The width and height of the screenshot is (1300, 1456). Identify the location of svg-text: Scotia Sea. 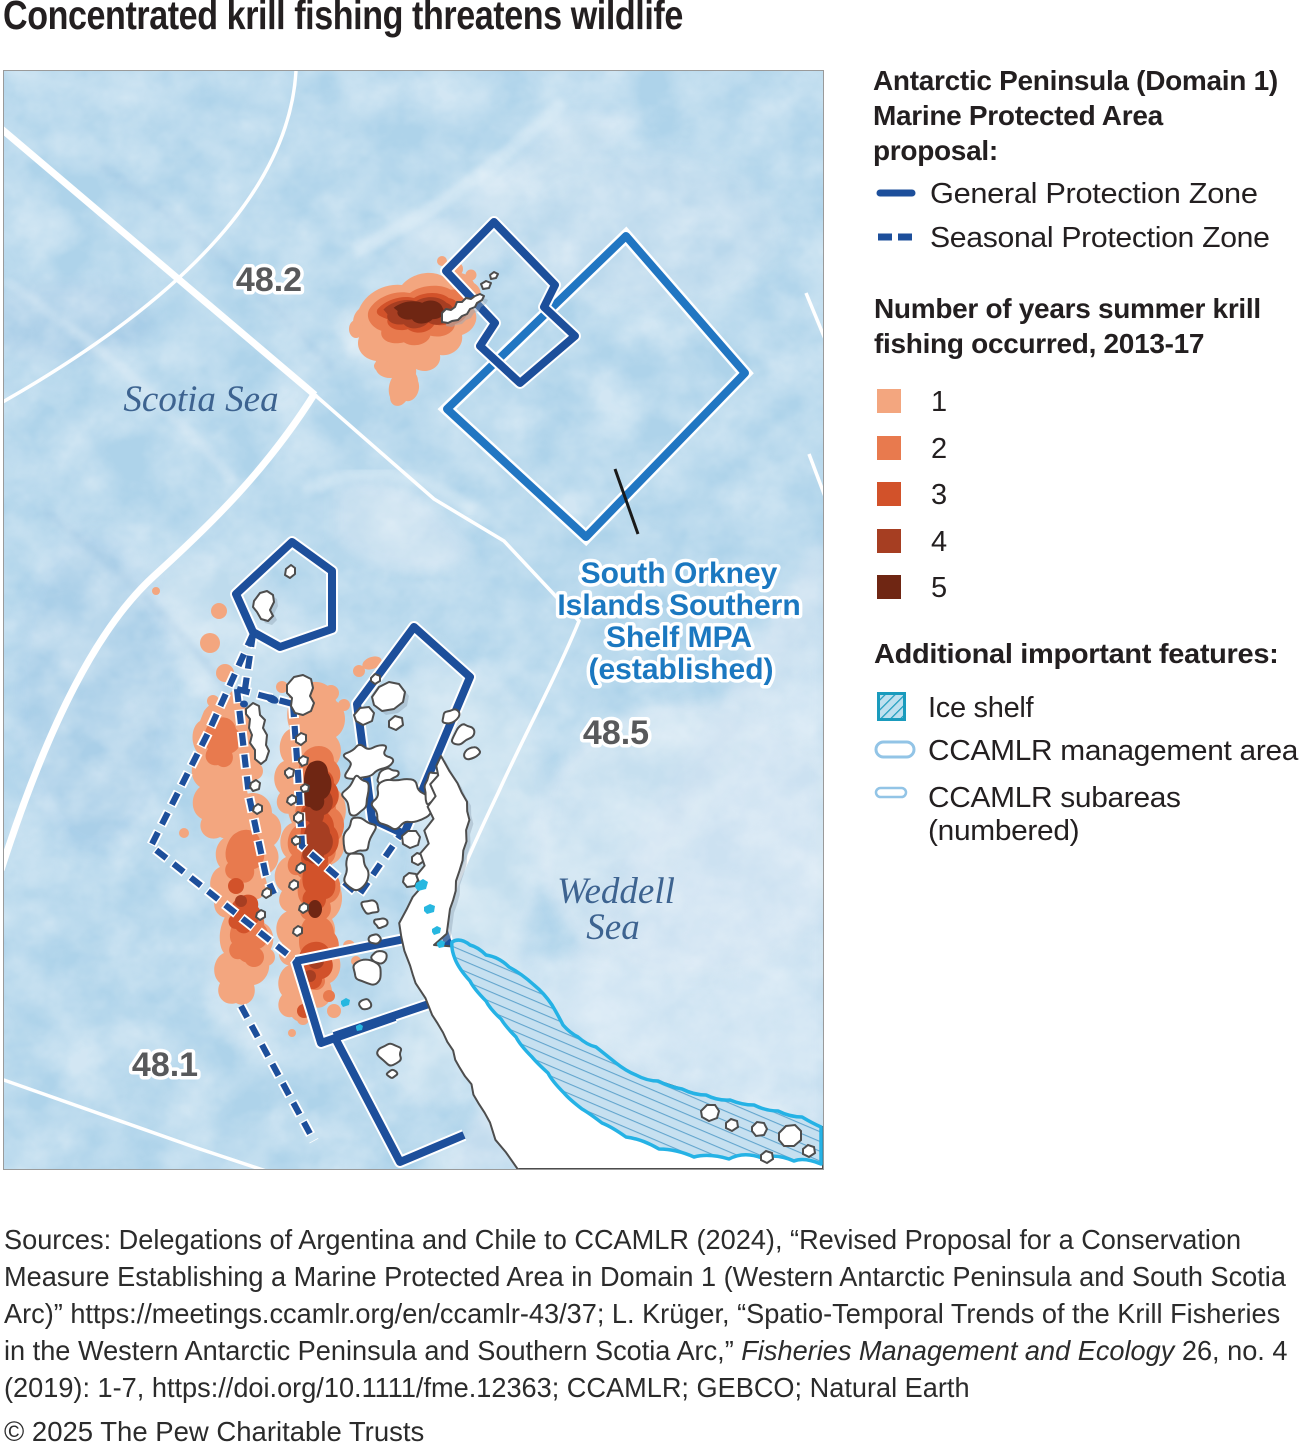
(200, 399).